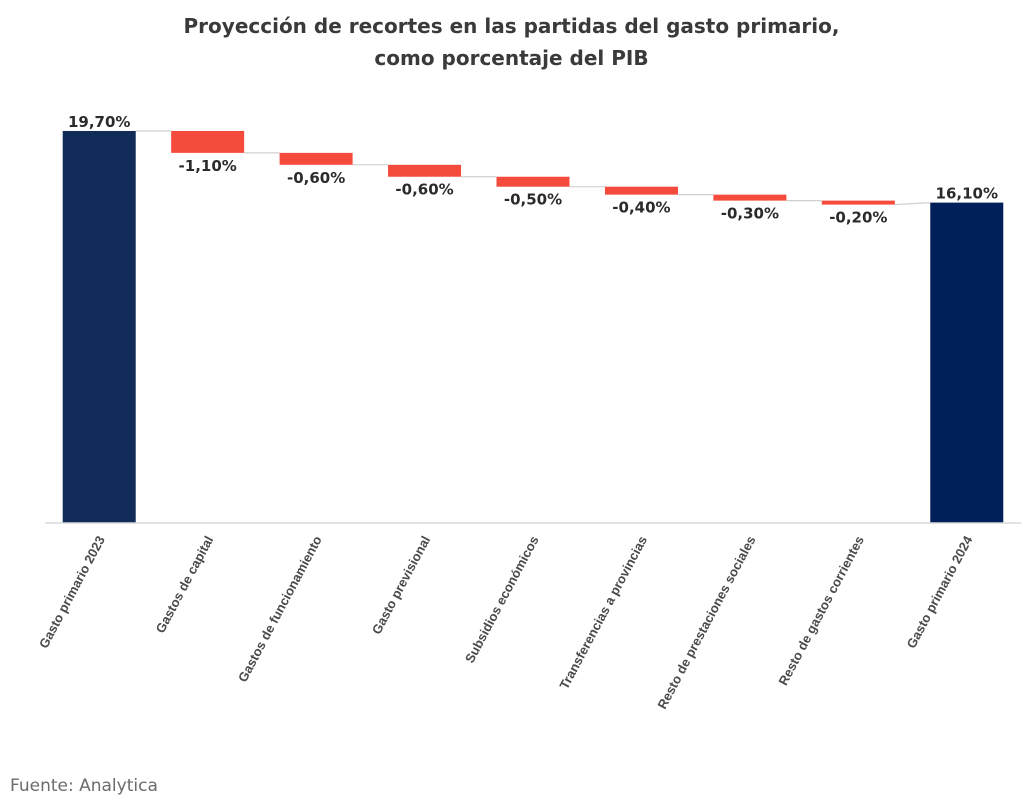 The width and height of the screenshot is (1023, 806). What do you see at coordinates (280, 608) in the screenshot?
I see `x-tick-label: Gastos de funcionamiento` at bounding box center [280, 608].